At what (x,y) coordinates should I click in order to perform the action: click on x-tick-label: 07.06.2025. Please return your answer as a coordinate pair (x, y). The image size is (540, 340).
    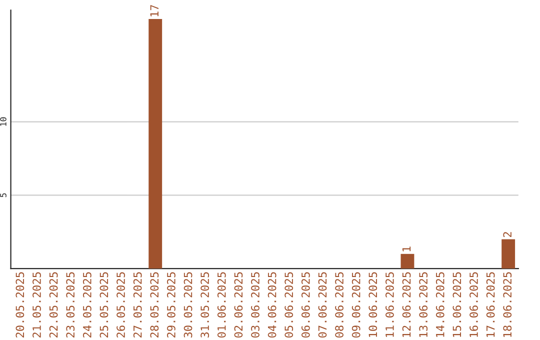
    Looking at the image, I should click on (322, 305).